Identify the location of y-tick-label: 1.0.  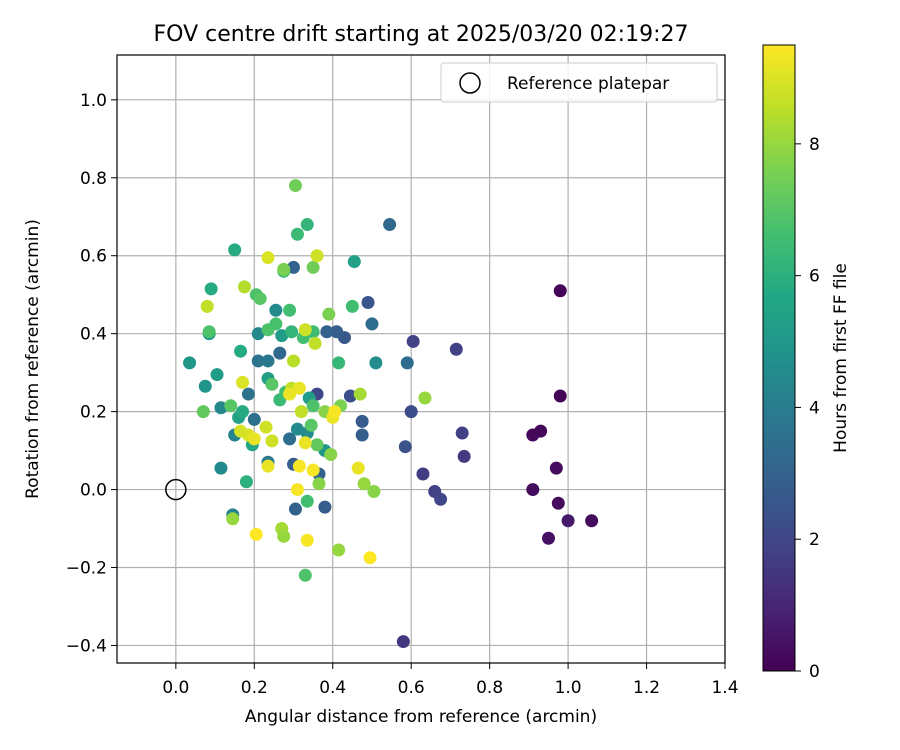
(93, 101).